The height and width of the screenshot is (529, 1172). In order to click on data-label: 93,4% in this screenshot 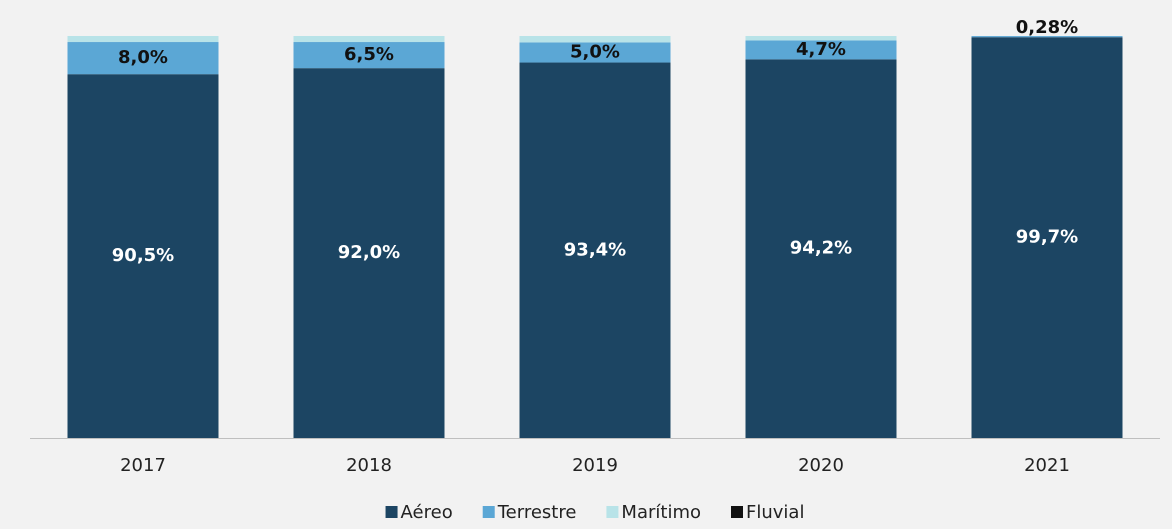, I will do `click(595, 249)`.